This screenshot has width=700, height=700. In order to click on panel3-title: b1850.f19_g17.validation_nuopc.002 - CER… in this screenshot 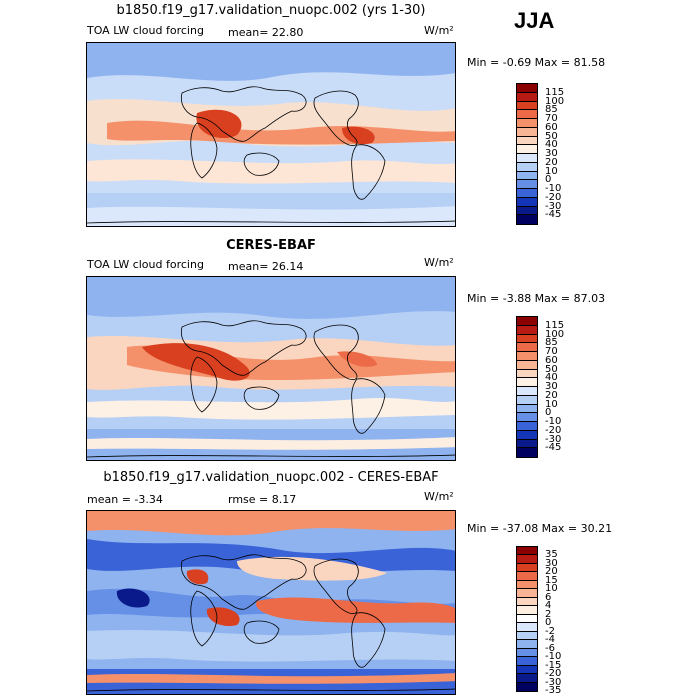, I will do `click(271, 477)`.